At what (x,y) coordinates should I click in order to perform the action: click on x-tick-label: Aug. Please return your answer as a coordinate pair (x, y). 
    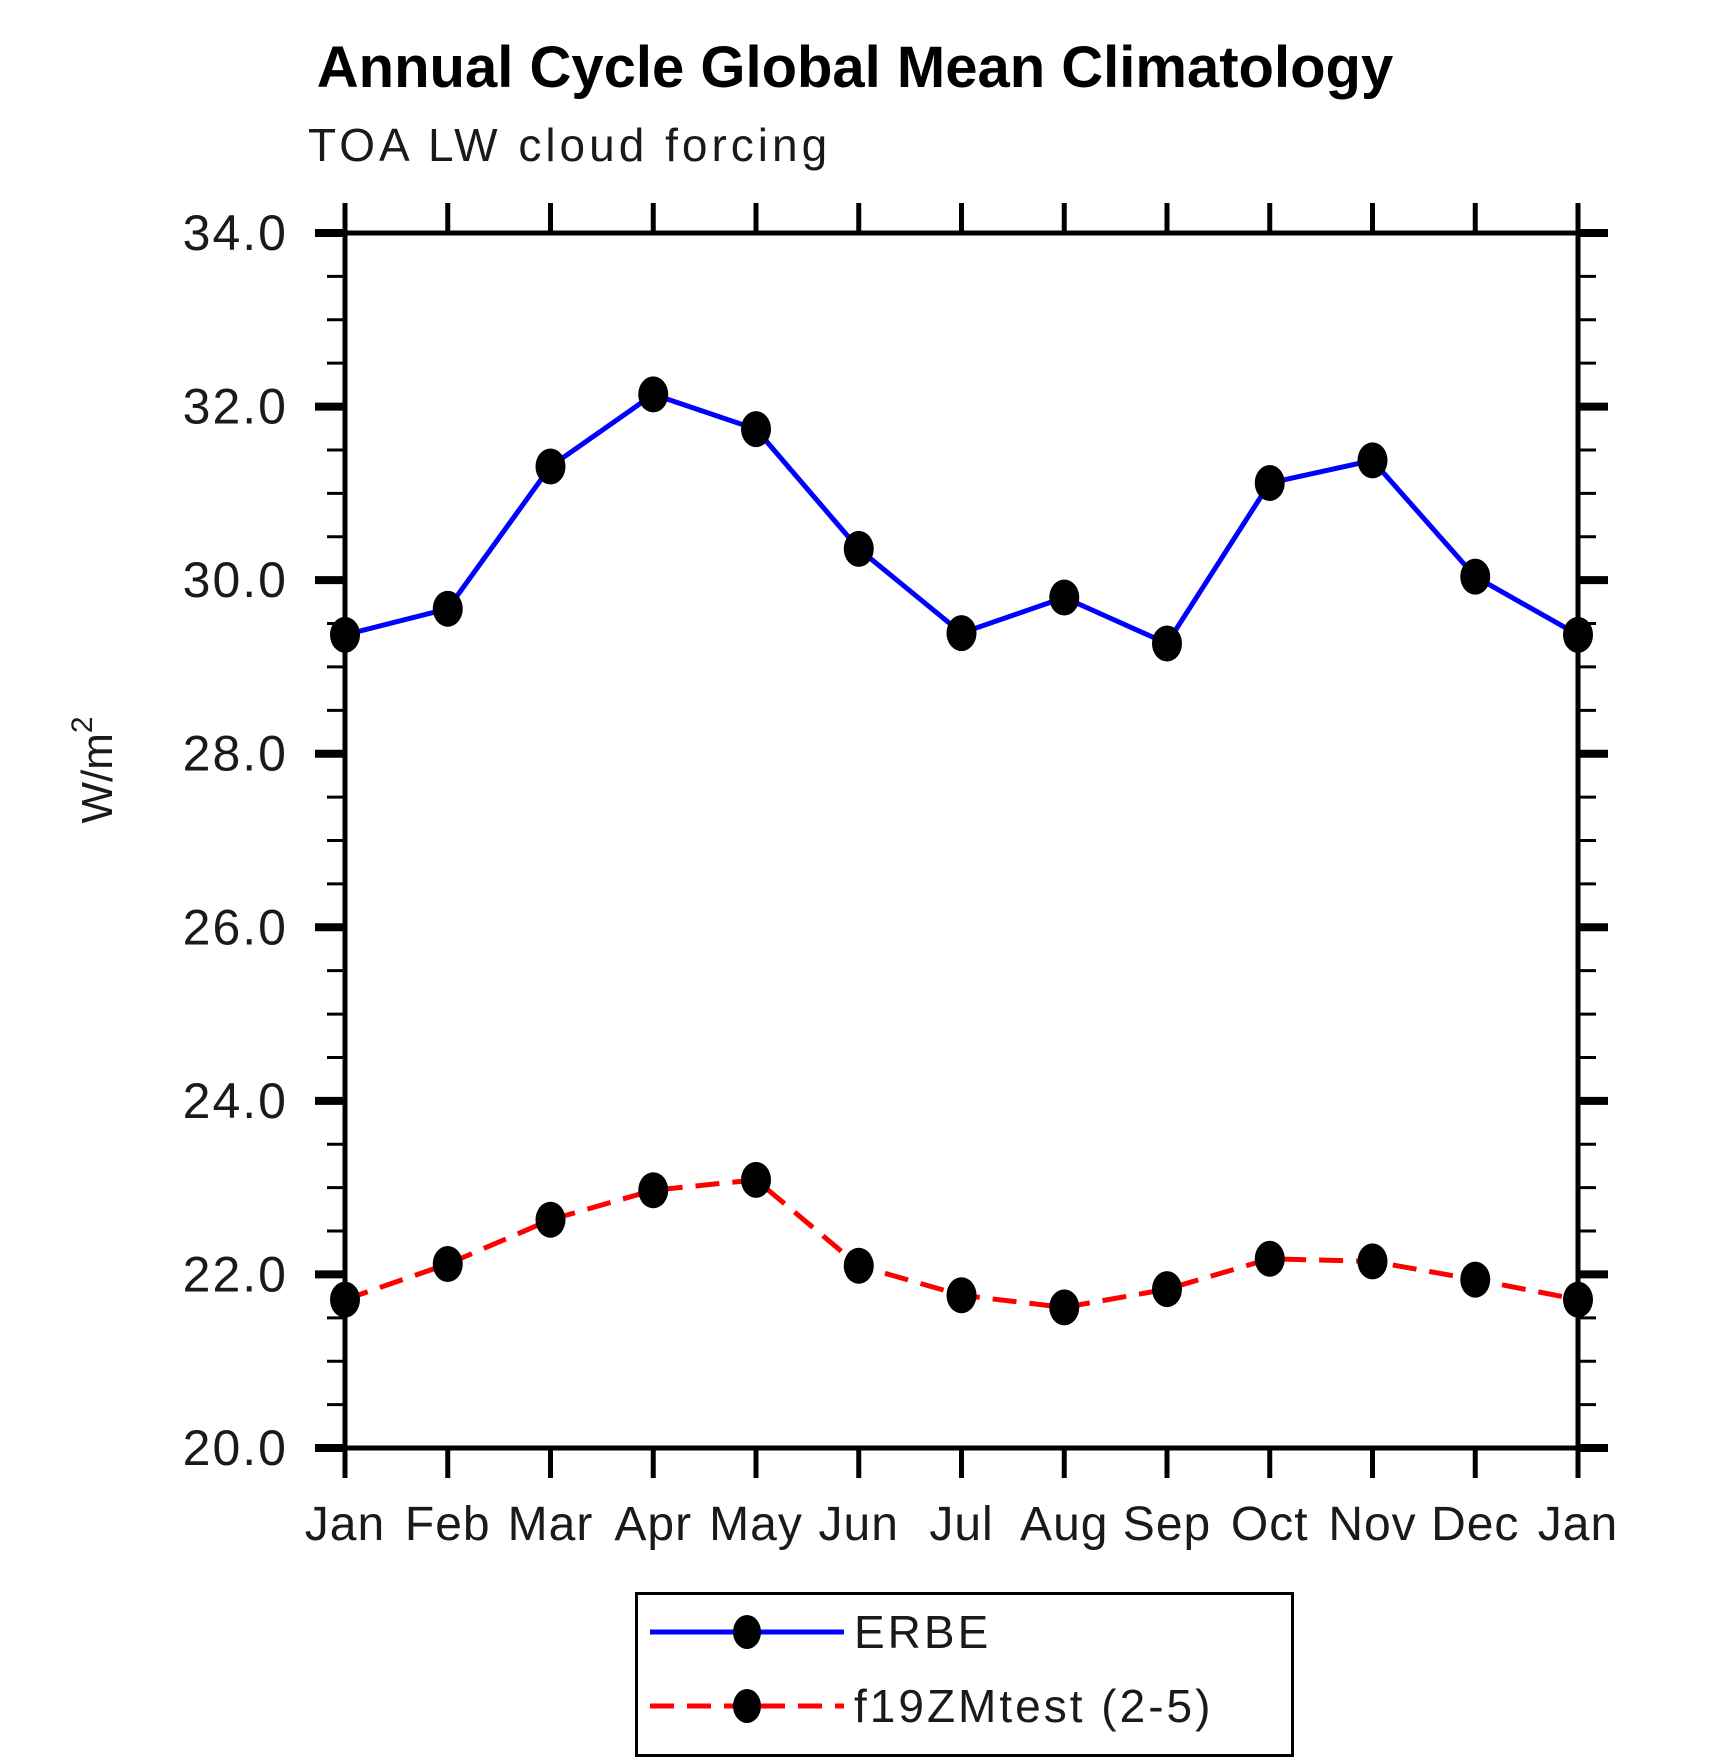
    Looking at the image, I should click on (1064, 1524).